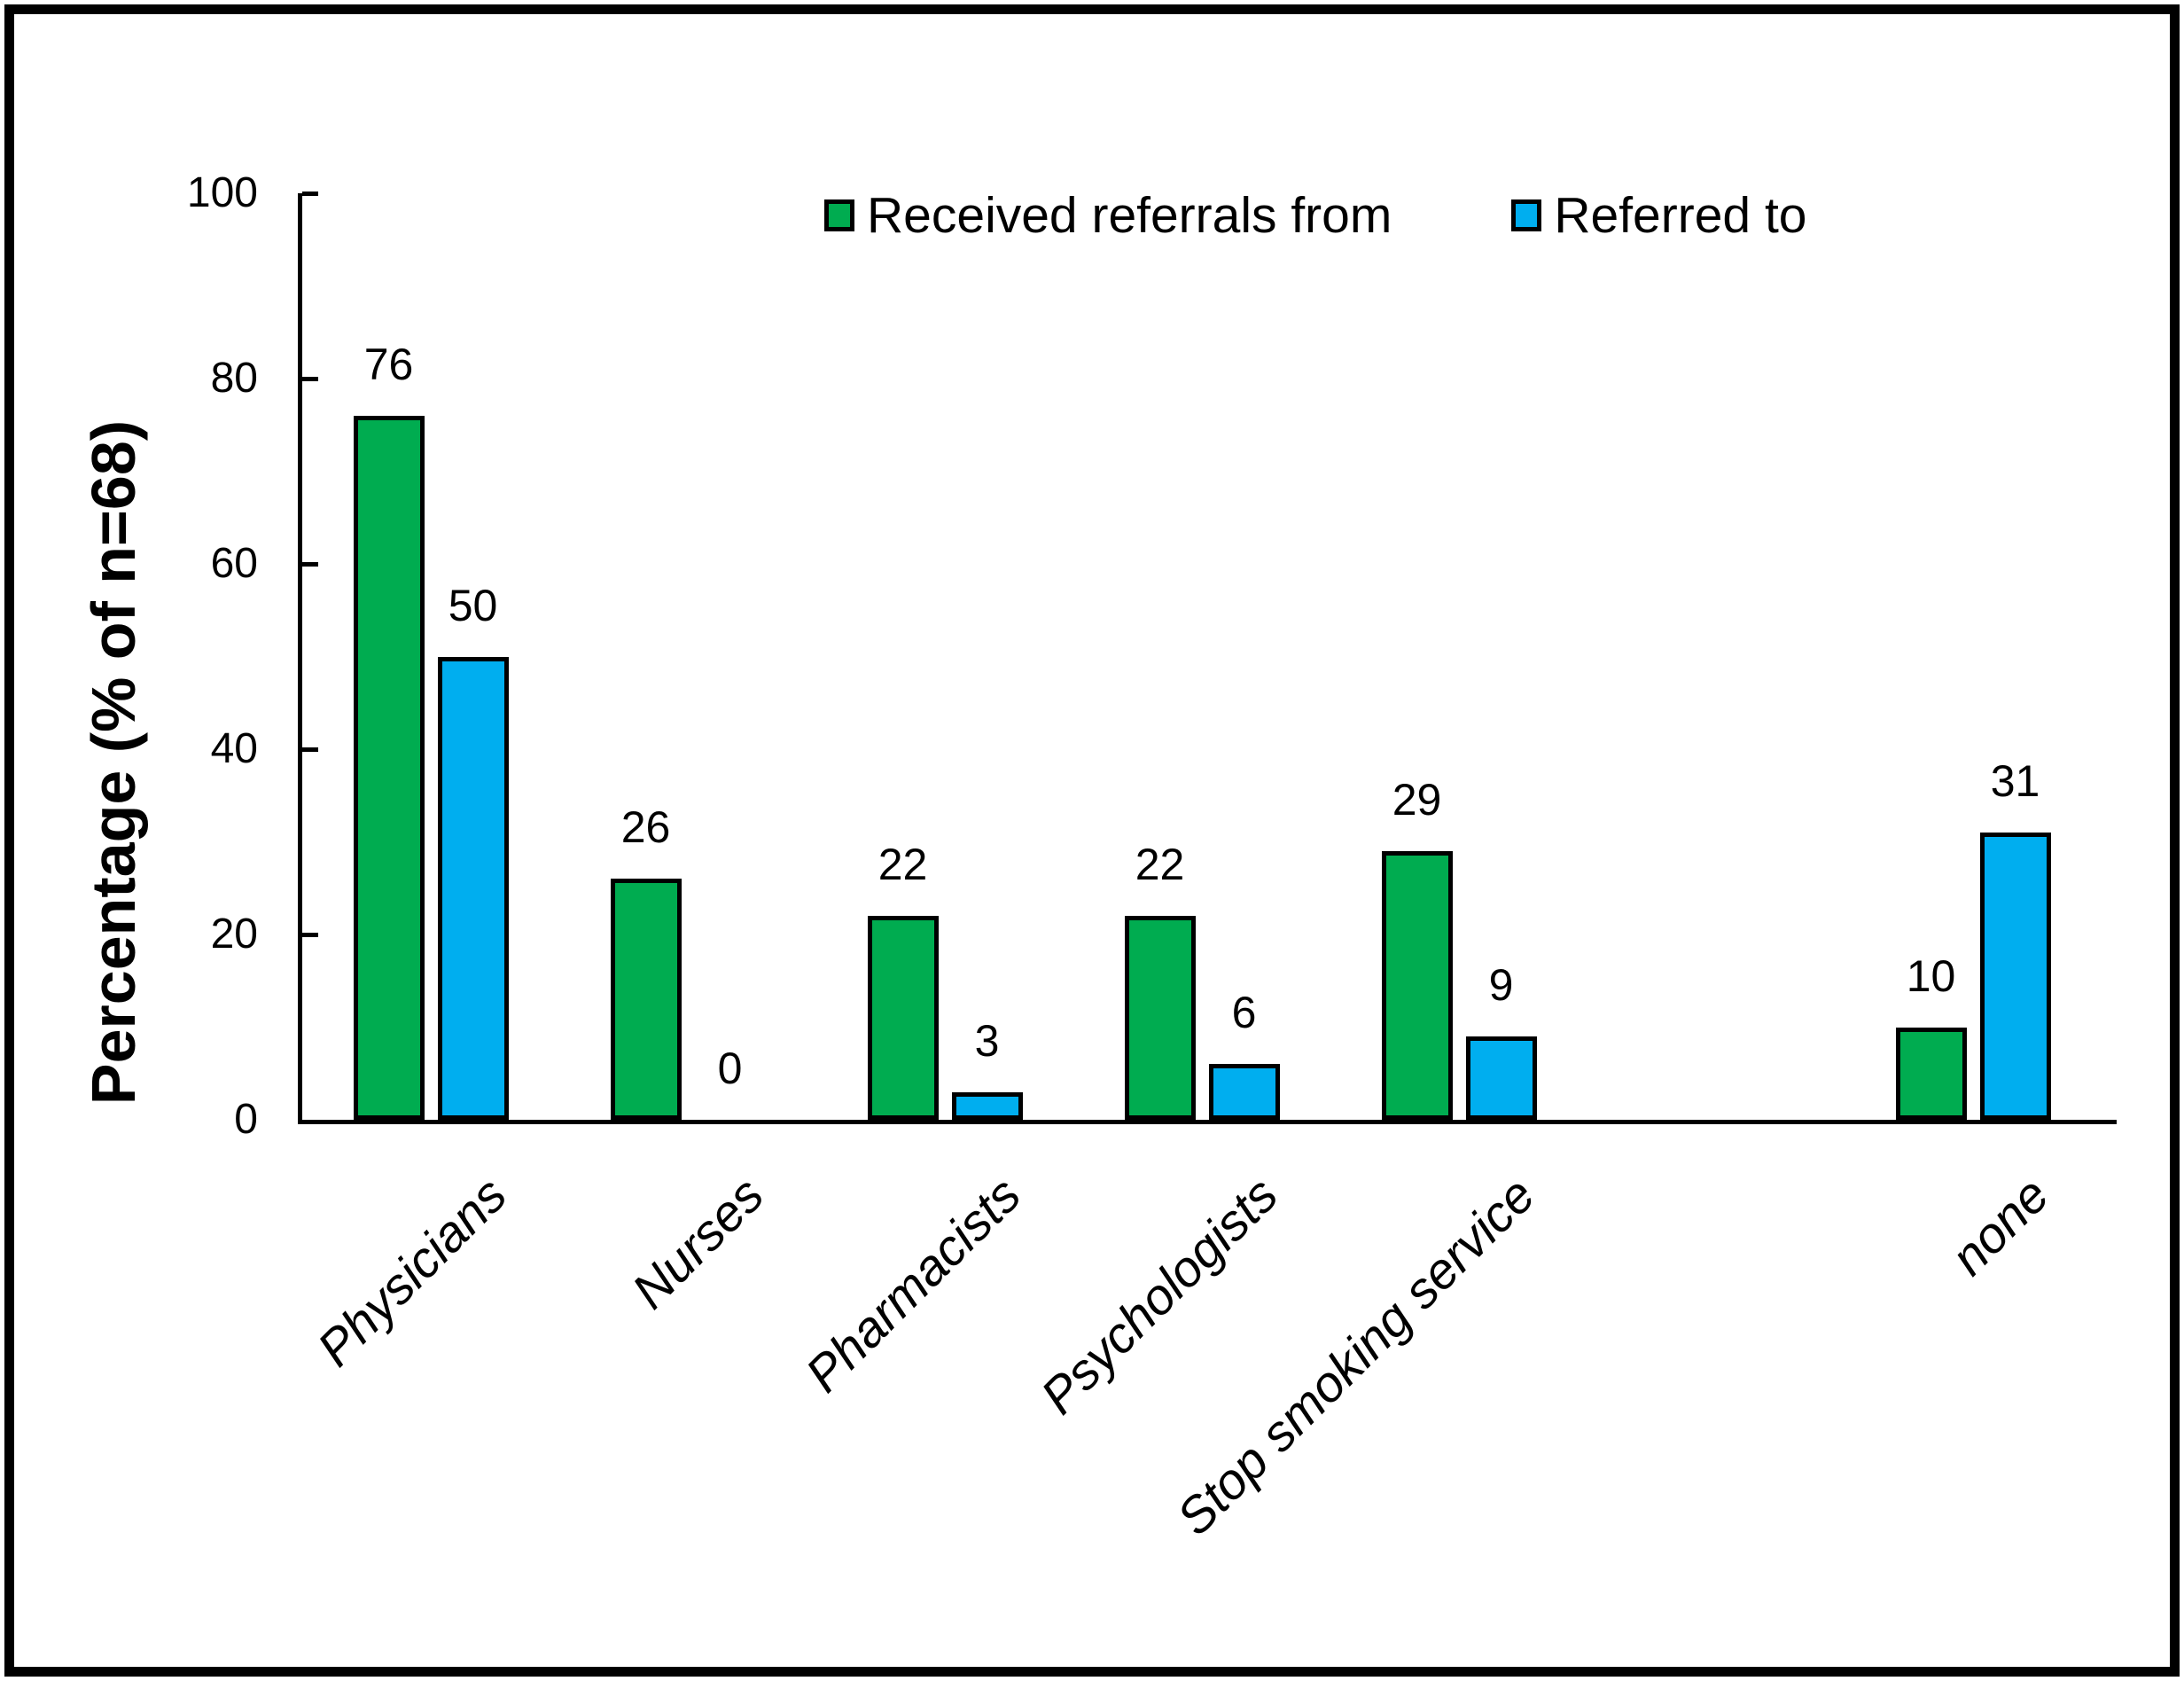 This screenshot has width=2184, height=1681. What do you see at coordinates (1160, 1018) in the screenshot?
I see `bar-received-referrals-from-psychologists` at bounding box center [1160, 1018].